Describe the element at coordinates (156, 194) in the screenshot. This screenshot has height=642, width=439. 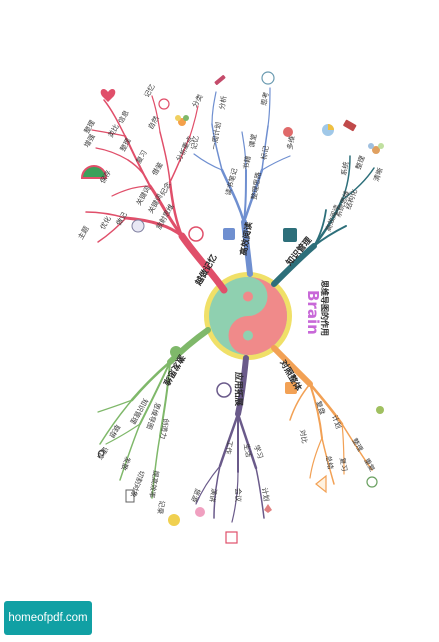
I see `branch-red` at that location.